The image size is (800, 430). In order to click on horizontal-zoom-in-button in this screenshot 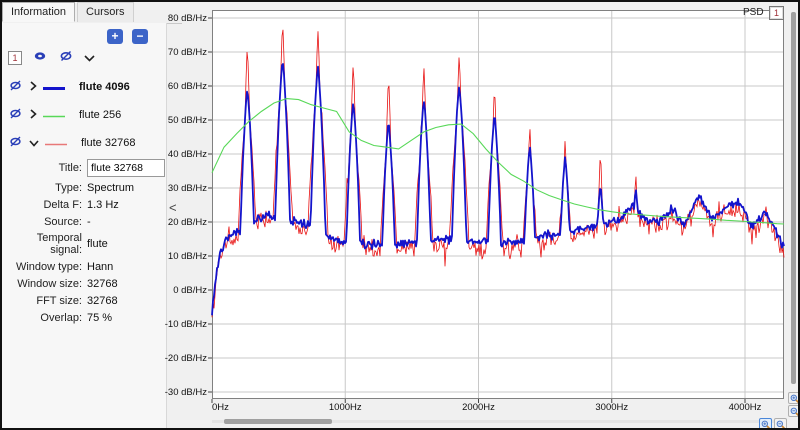, I will do `click(765, 423)`.